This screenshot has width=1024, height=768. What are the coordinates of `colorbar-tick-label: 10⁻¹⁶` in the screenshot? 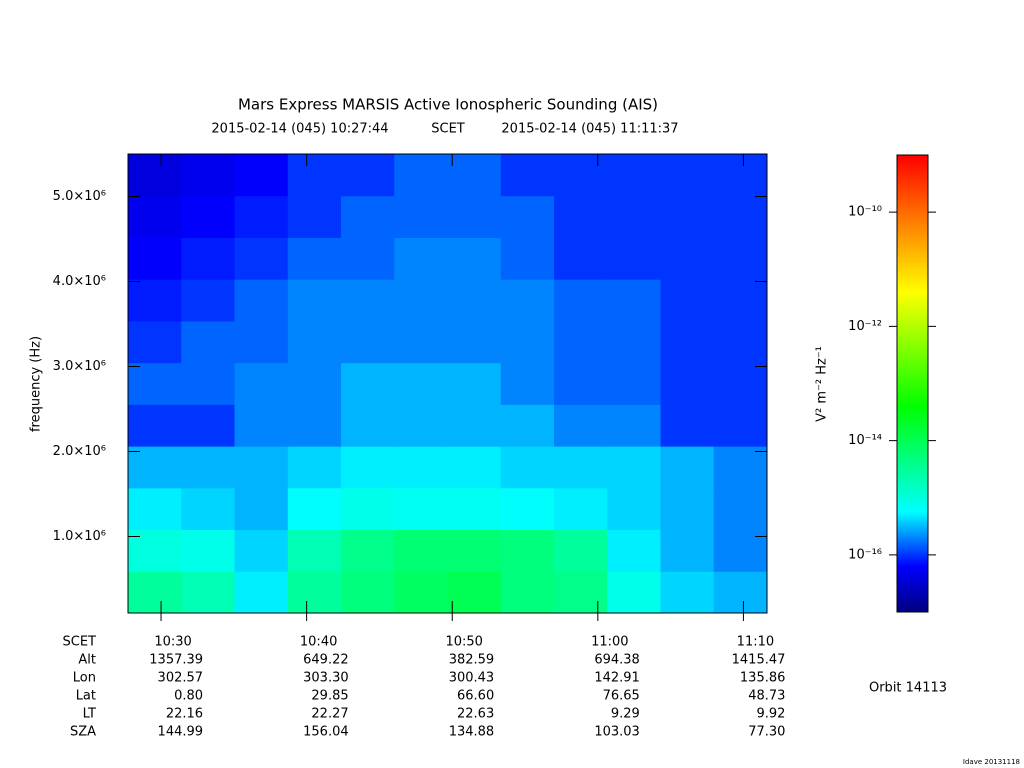 It's located at (865, 554).